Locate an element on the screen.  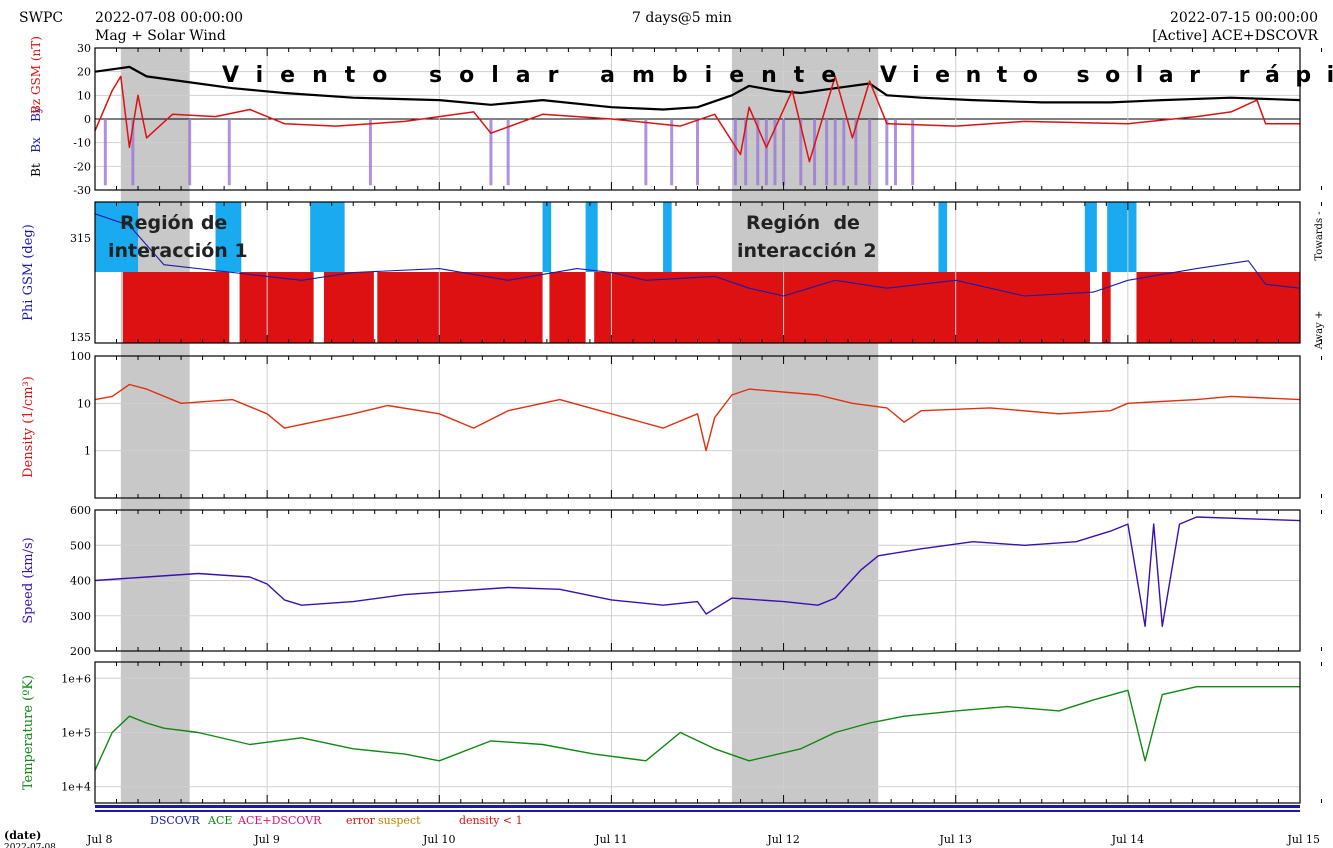
phi-y-tick-label: 135 is located at coordinates (80, 337).